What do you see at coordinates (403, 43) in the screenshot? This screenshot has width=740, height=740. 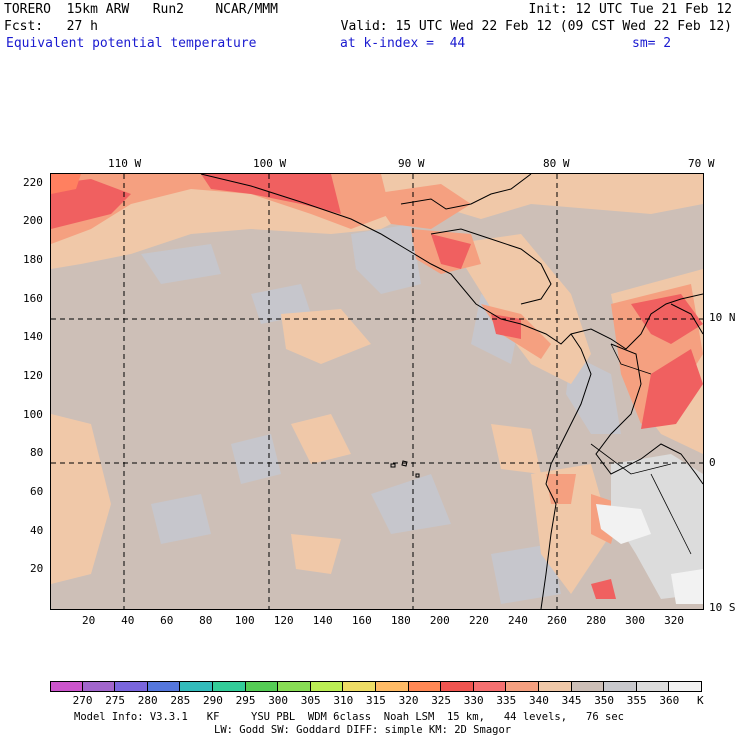 I see `level-label: at k-index = 44` at bounding box center [403, 43].